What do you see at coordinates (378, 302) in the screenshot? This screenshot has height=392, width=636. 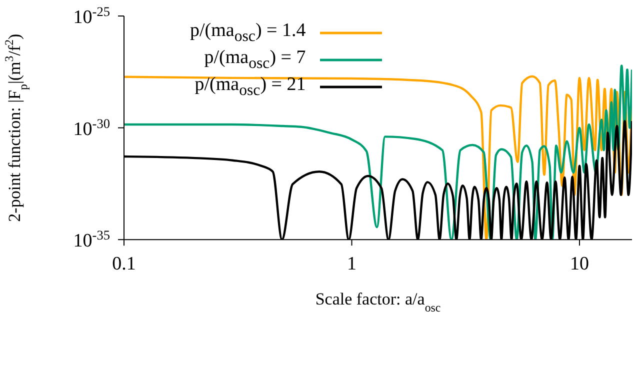 I see `x-axis-title: Scale factor: a/a$_{osc}$` at bounding box center [378, 302].